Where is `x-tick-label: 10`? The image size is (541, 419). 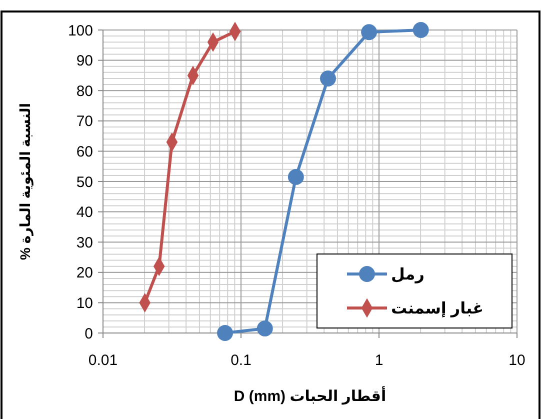
x-tick-label: 10 is located at coordinates (517, 360).